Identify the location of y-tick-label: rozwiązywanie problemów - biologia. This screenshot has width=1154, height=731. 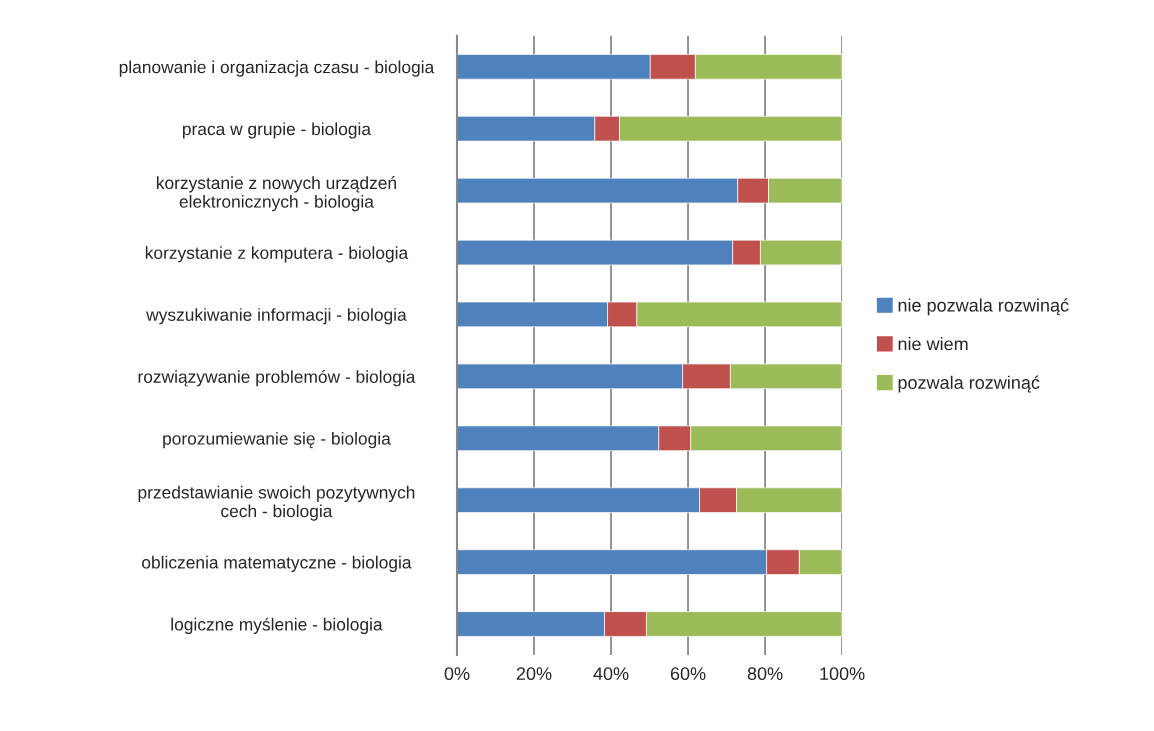
(277, 378).